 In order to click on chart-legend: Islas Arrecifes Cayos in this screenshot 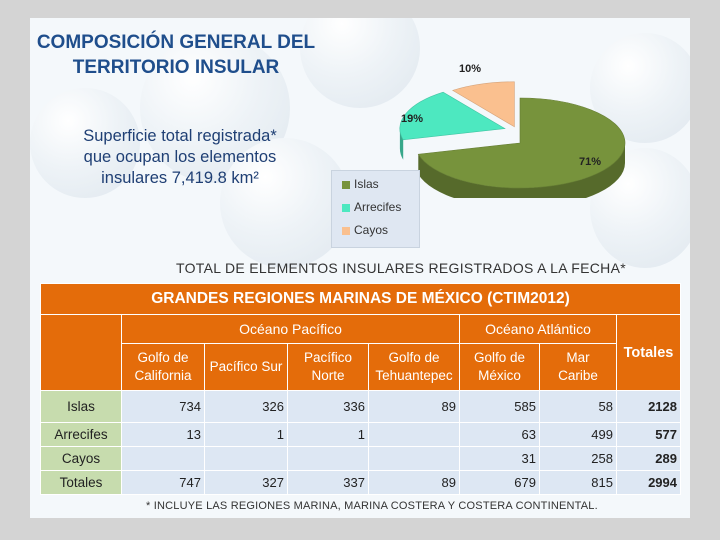, I will do `click(375, 209)`.